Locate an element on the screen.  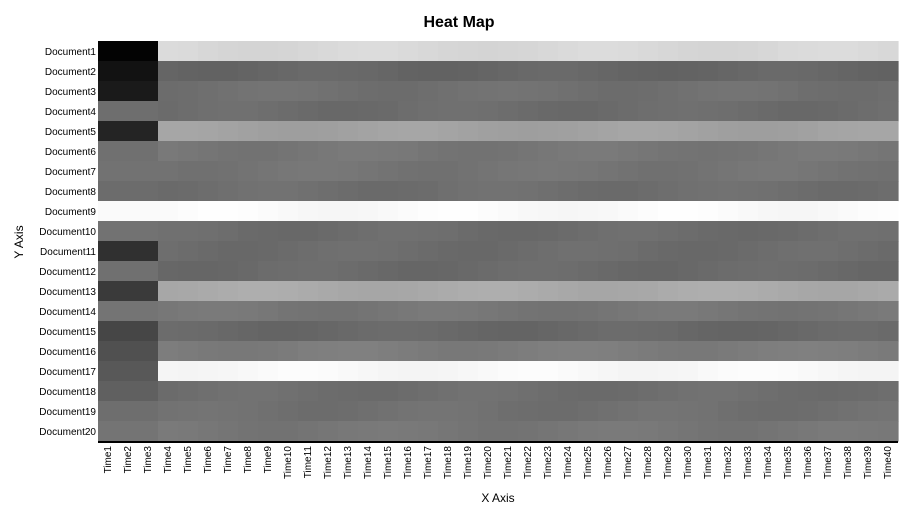
y-tick-label: Document8 is located at coordinates (71, 192).